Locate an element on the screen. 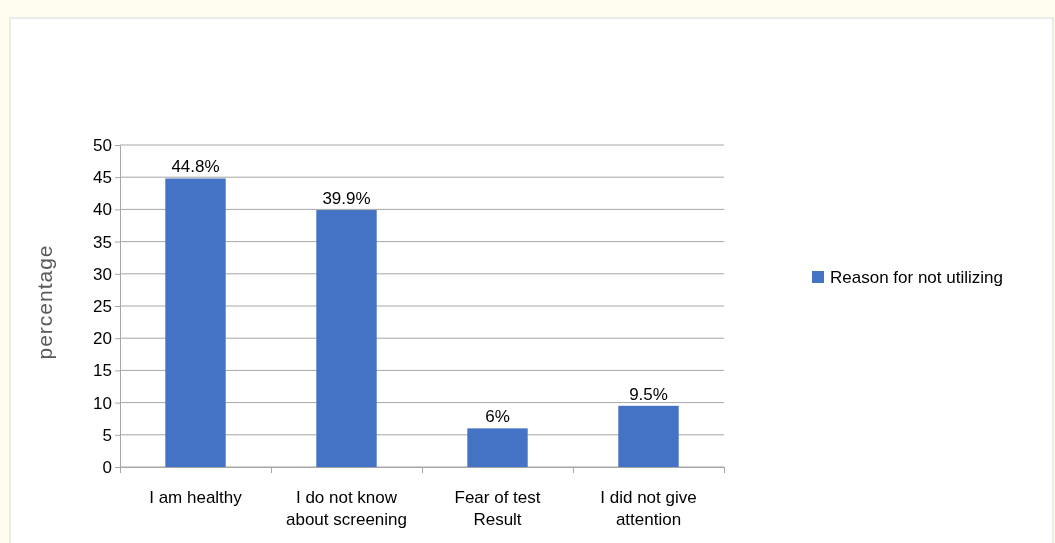  y-tick-label: 30 is located at coordinates (102, 274).